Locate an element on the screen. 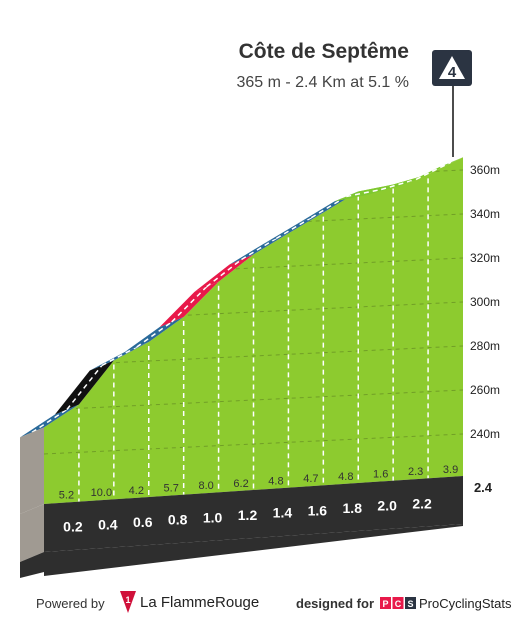 The image size is (525, 620). gradient-label: 5.7 is located at coordinates (171, 488).